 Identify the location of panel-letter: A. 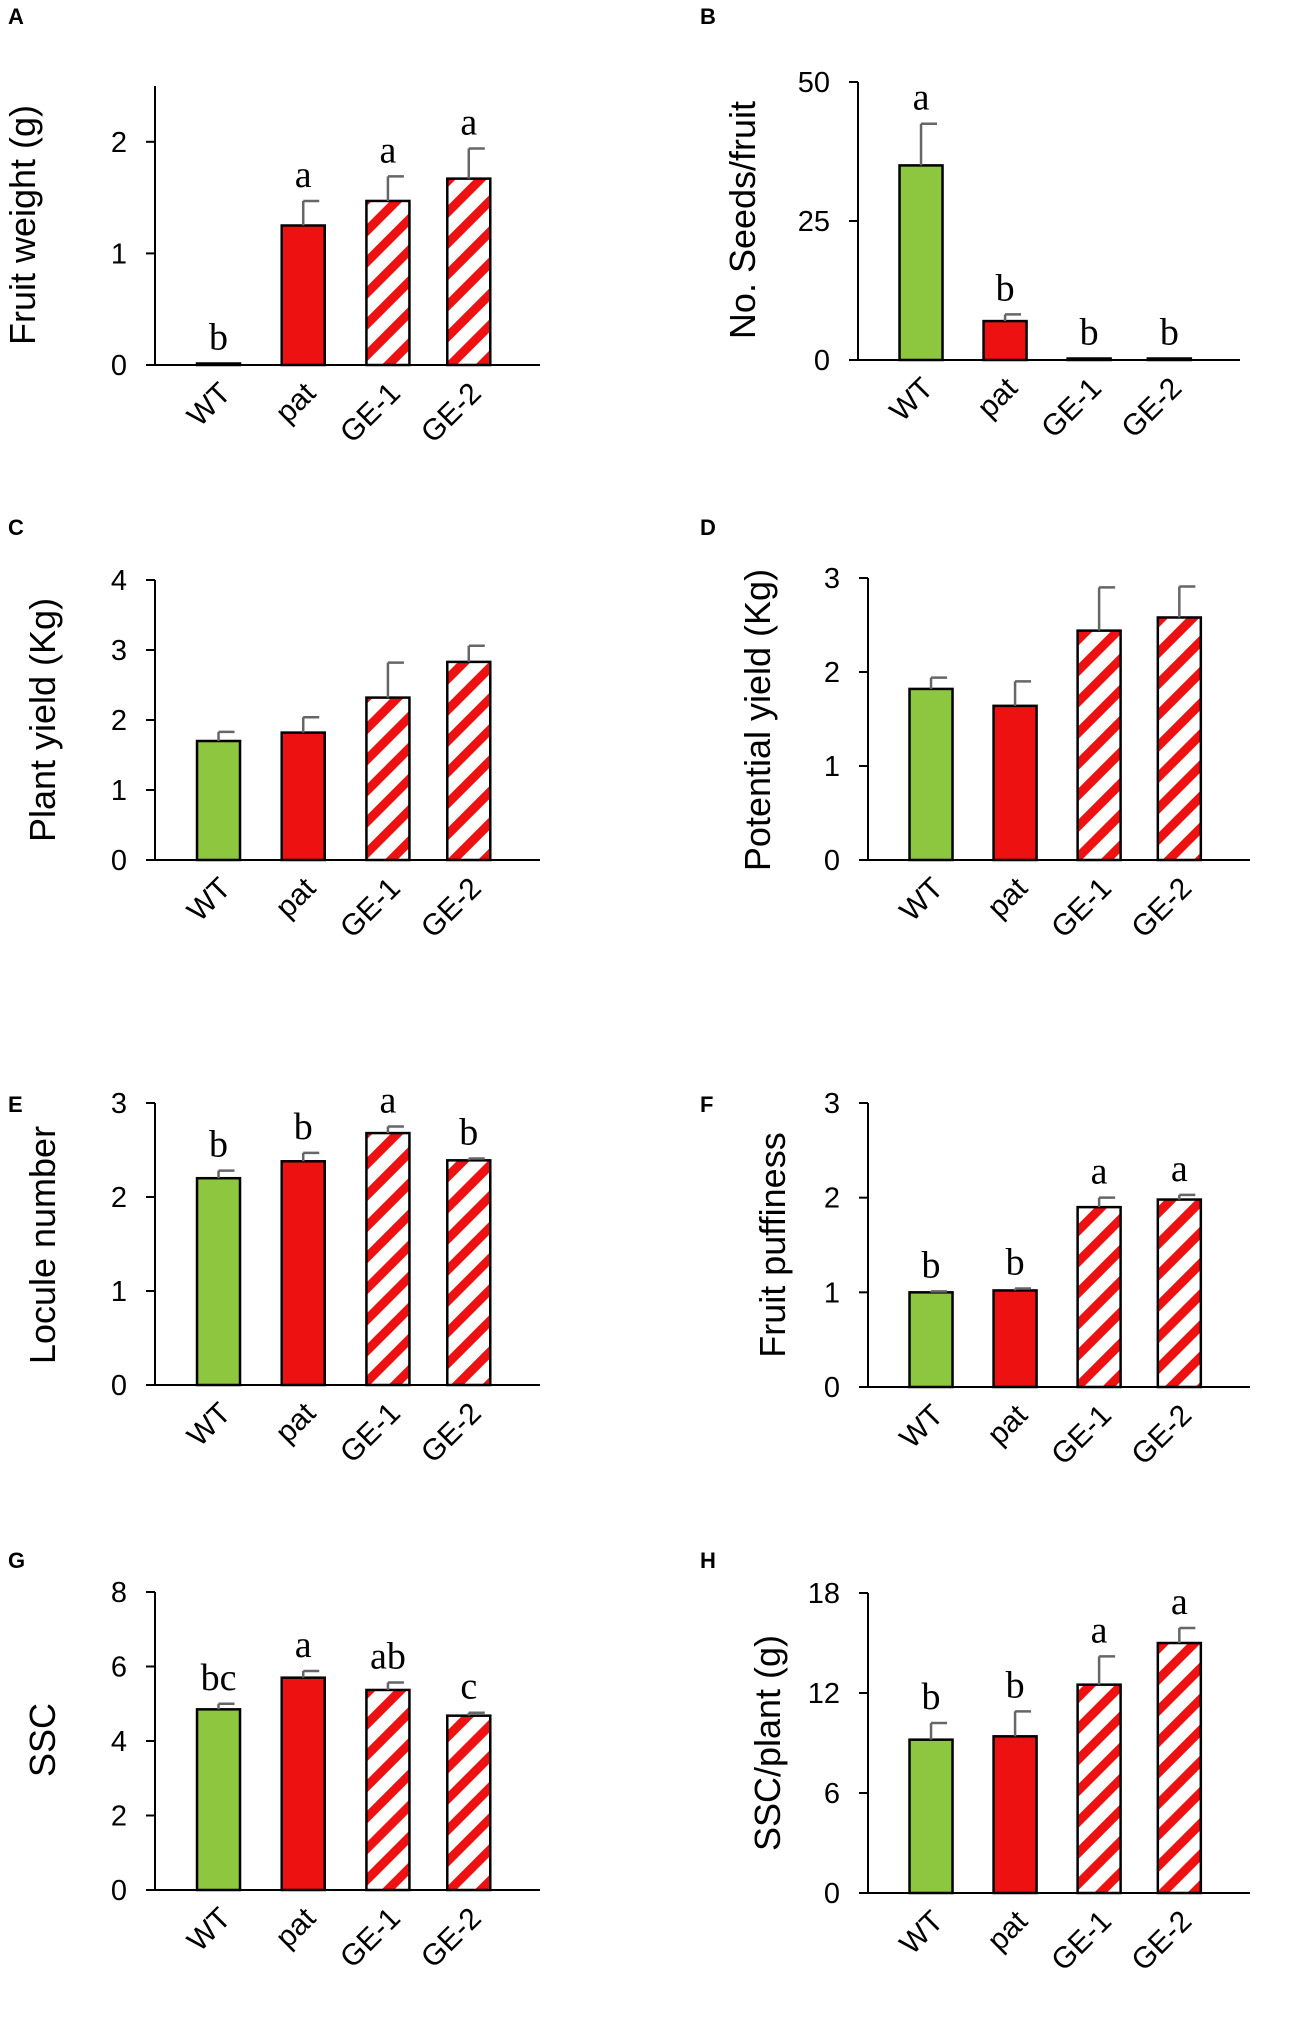
(16, 16).